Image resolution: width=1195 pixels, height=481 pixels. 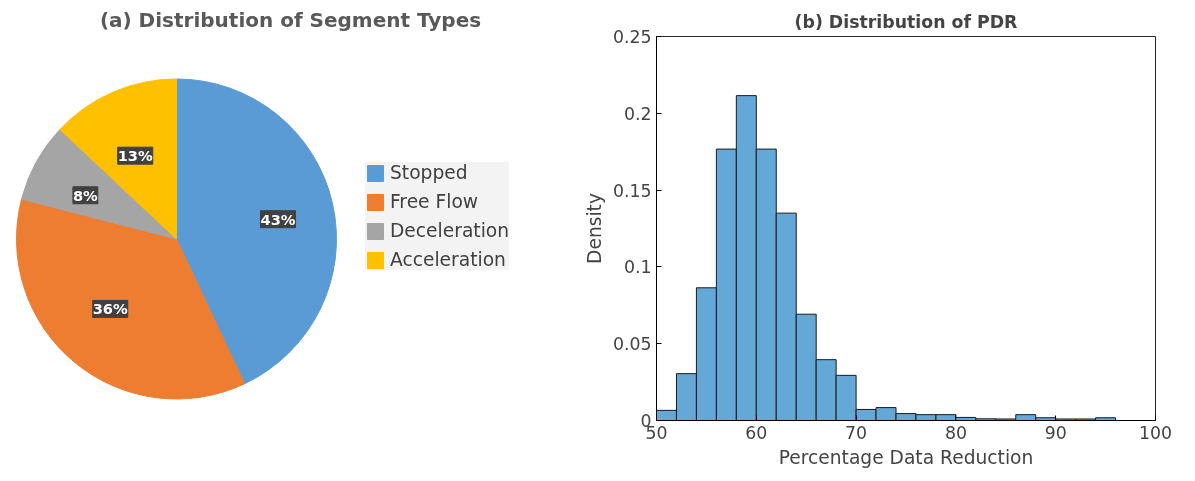 I want to click on data-label: 43%, so click(x=278, y=219).